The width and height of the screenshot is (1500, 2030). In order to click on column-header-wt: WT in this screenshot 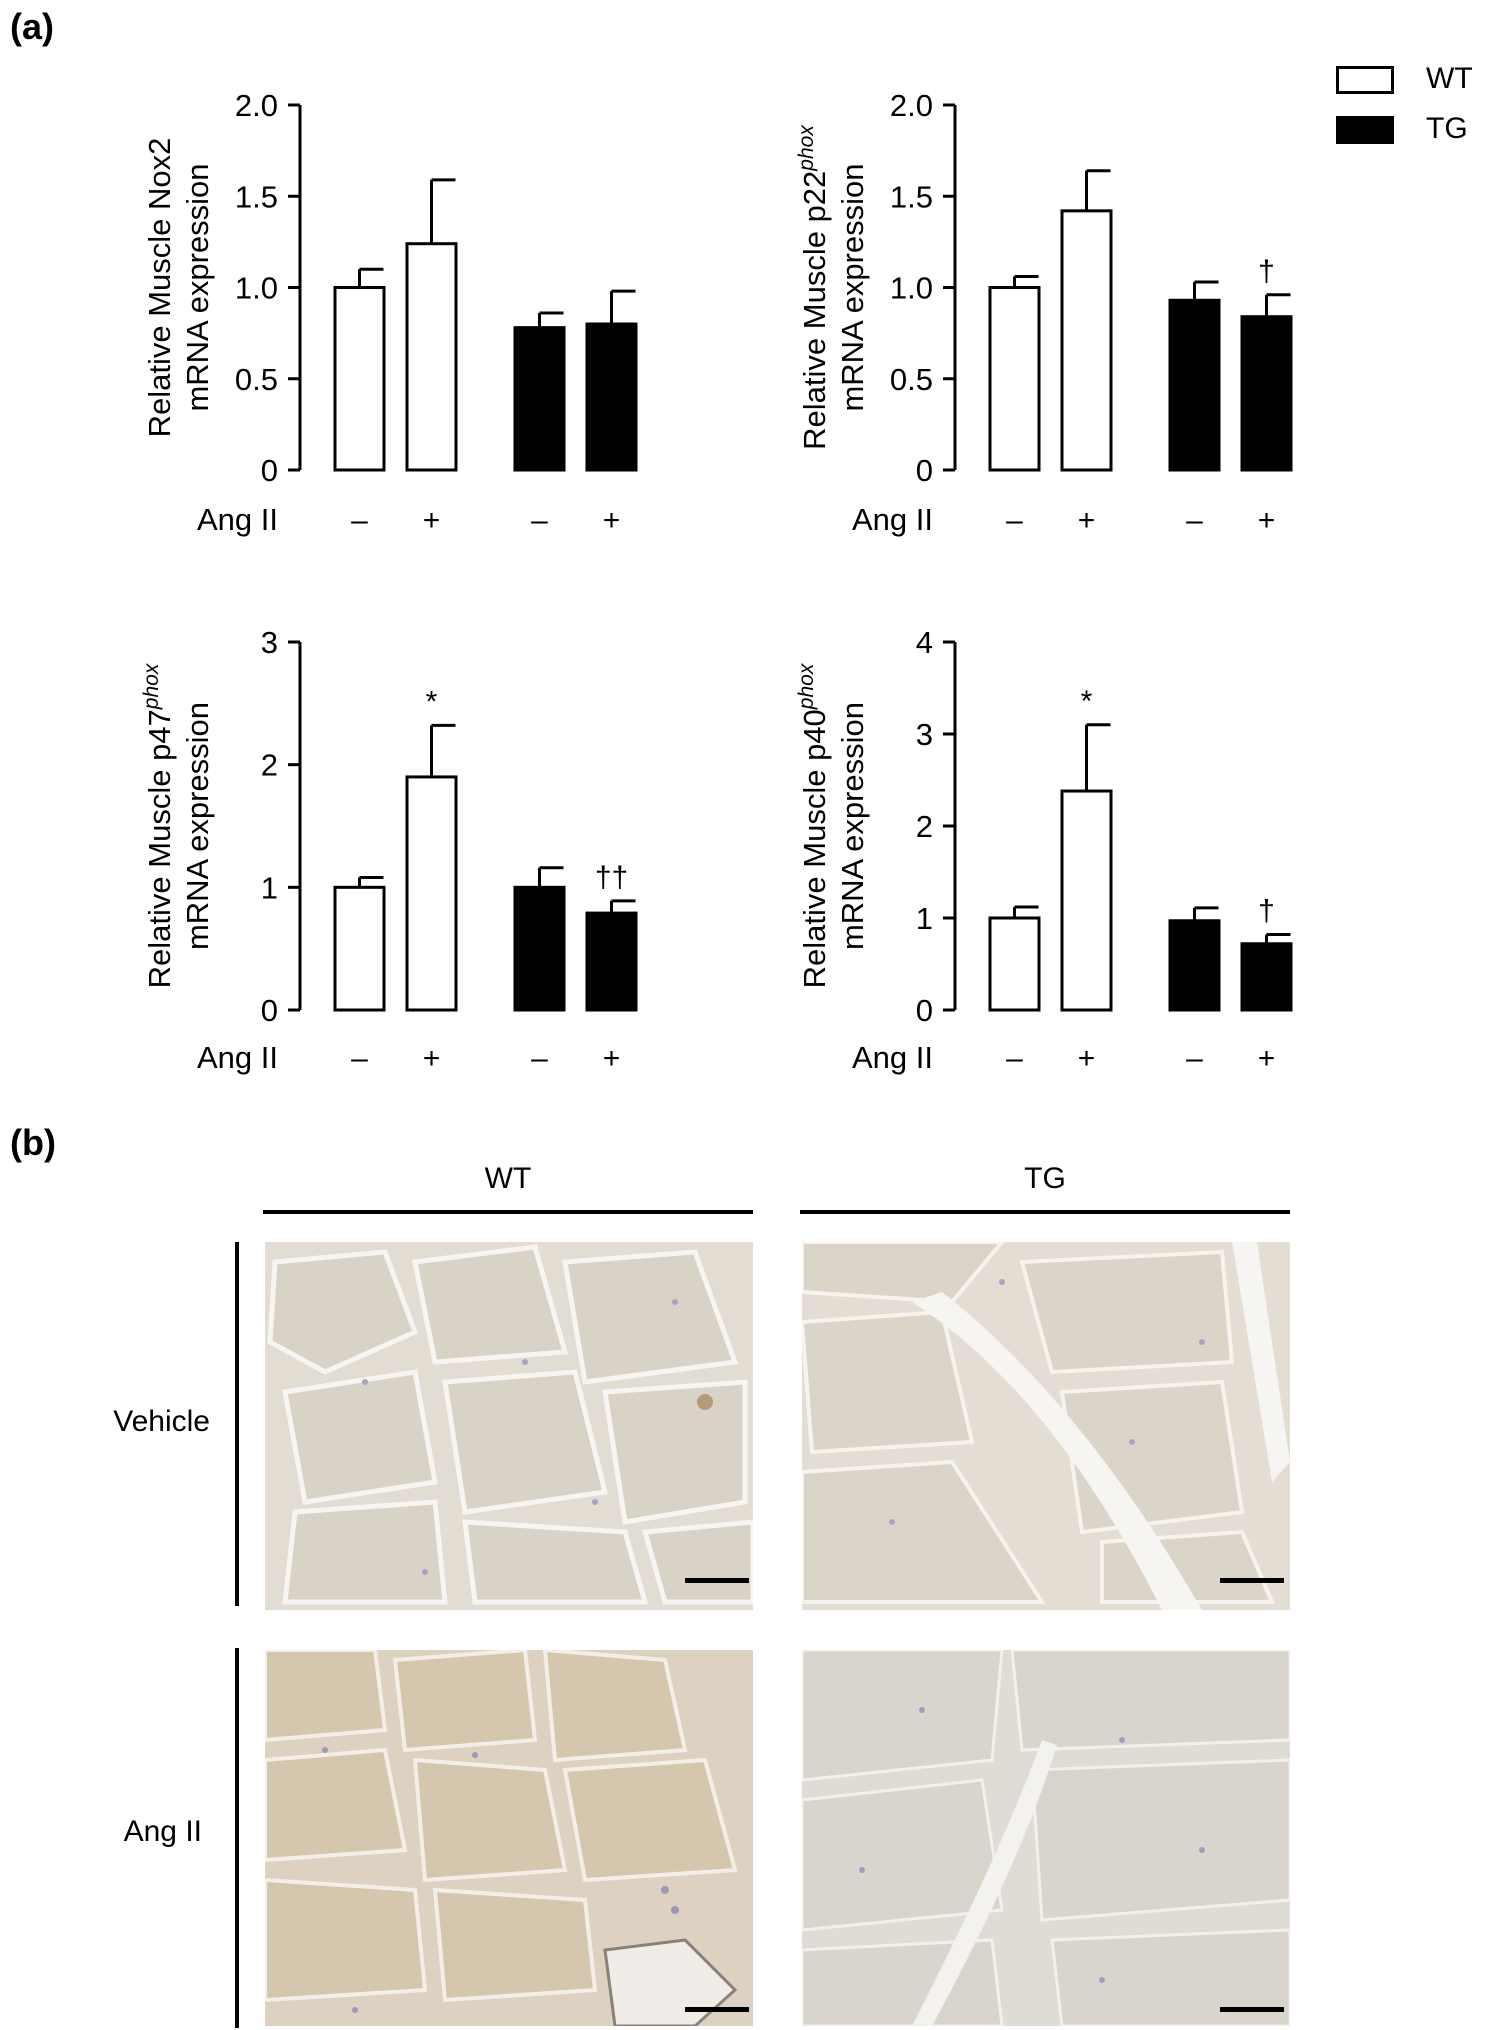, I will do `click(508, 1178)`.